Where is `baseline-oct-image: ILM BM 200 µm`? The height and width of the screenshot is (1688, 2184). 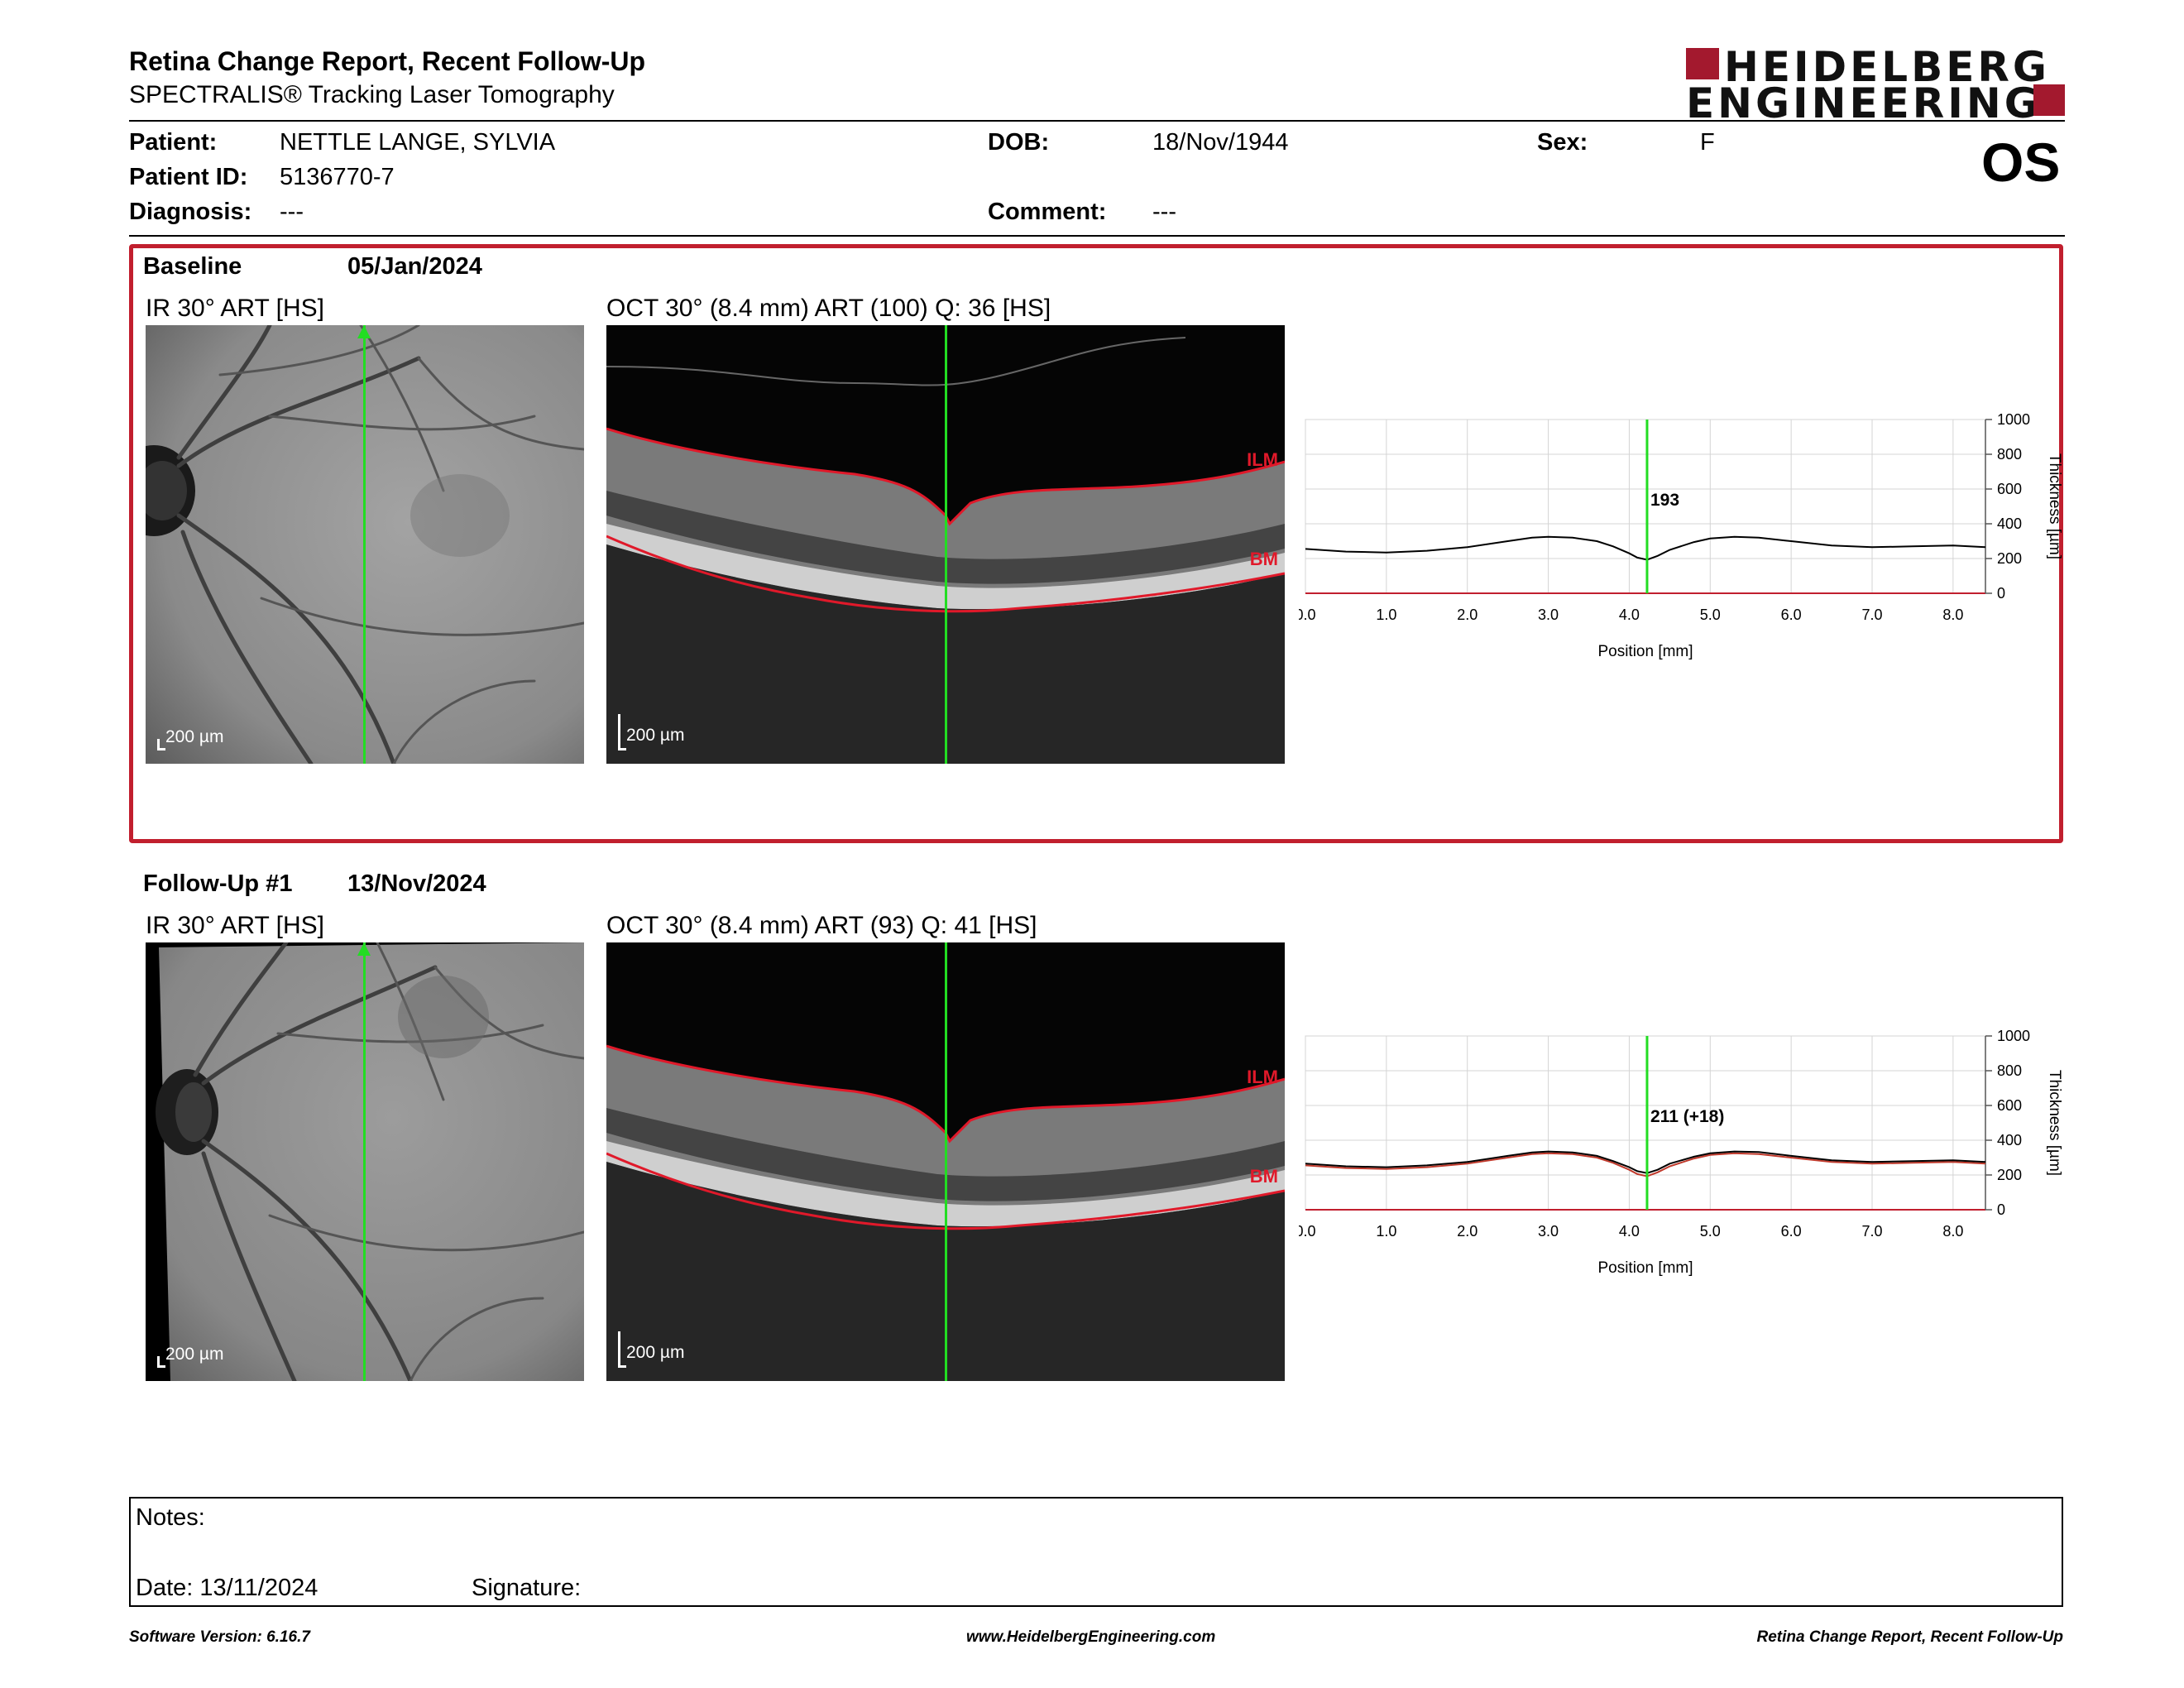
baseline-oct-image: ILM BM 200 µm is located at coordinates (945, 544).